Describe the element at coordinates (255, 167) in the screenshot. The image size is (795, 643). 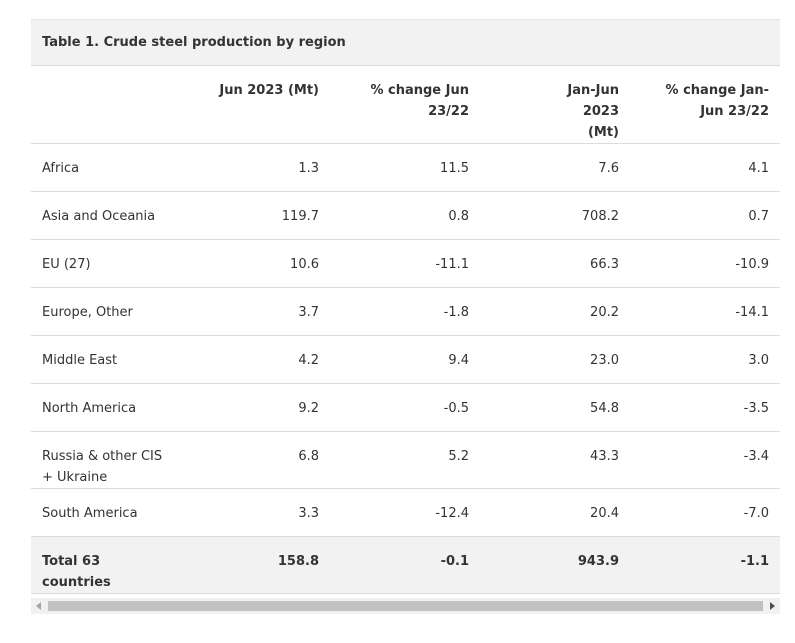
I see `cell-value: 1.3` at that location.